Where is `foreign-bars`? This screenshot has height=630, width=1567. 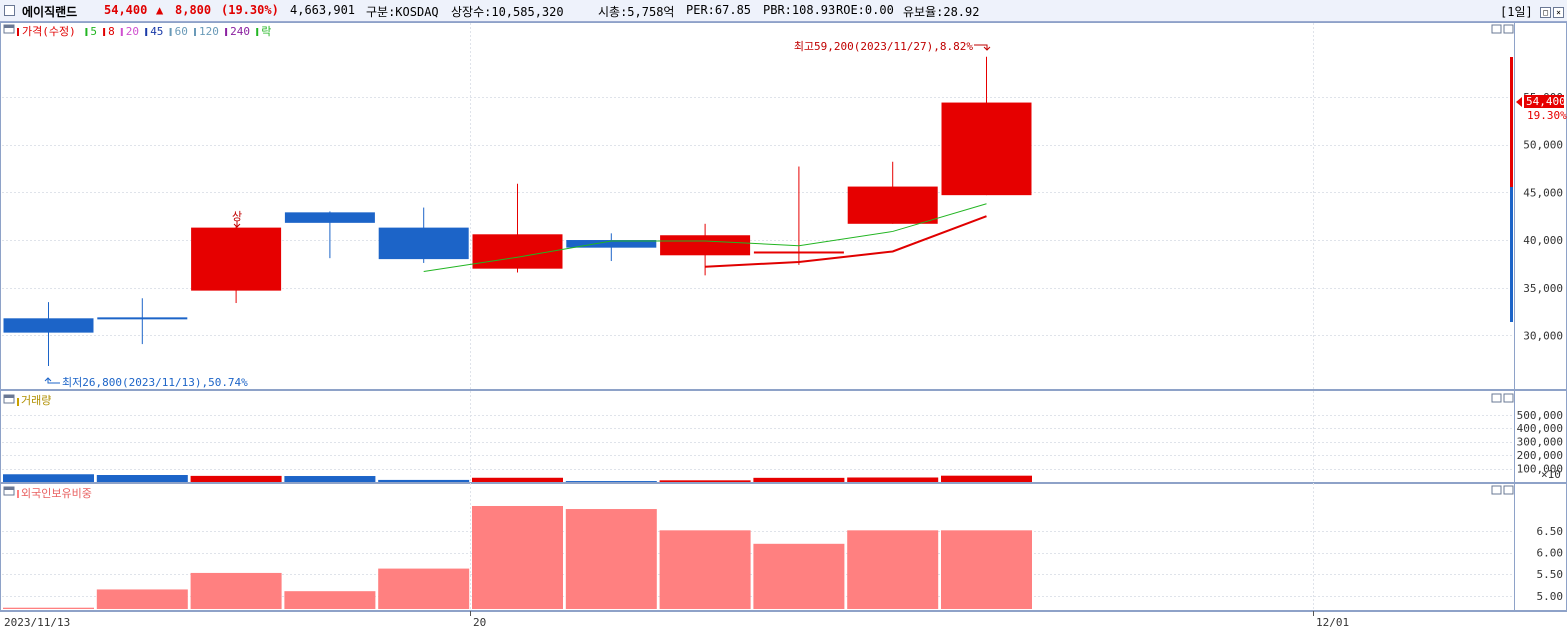 foreign-bars is located at coordinates (517, 557).